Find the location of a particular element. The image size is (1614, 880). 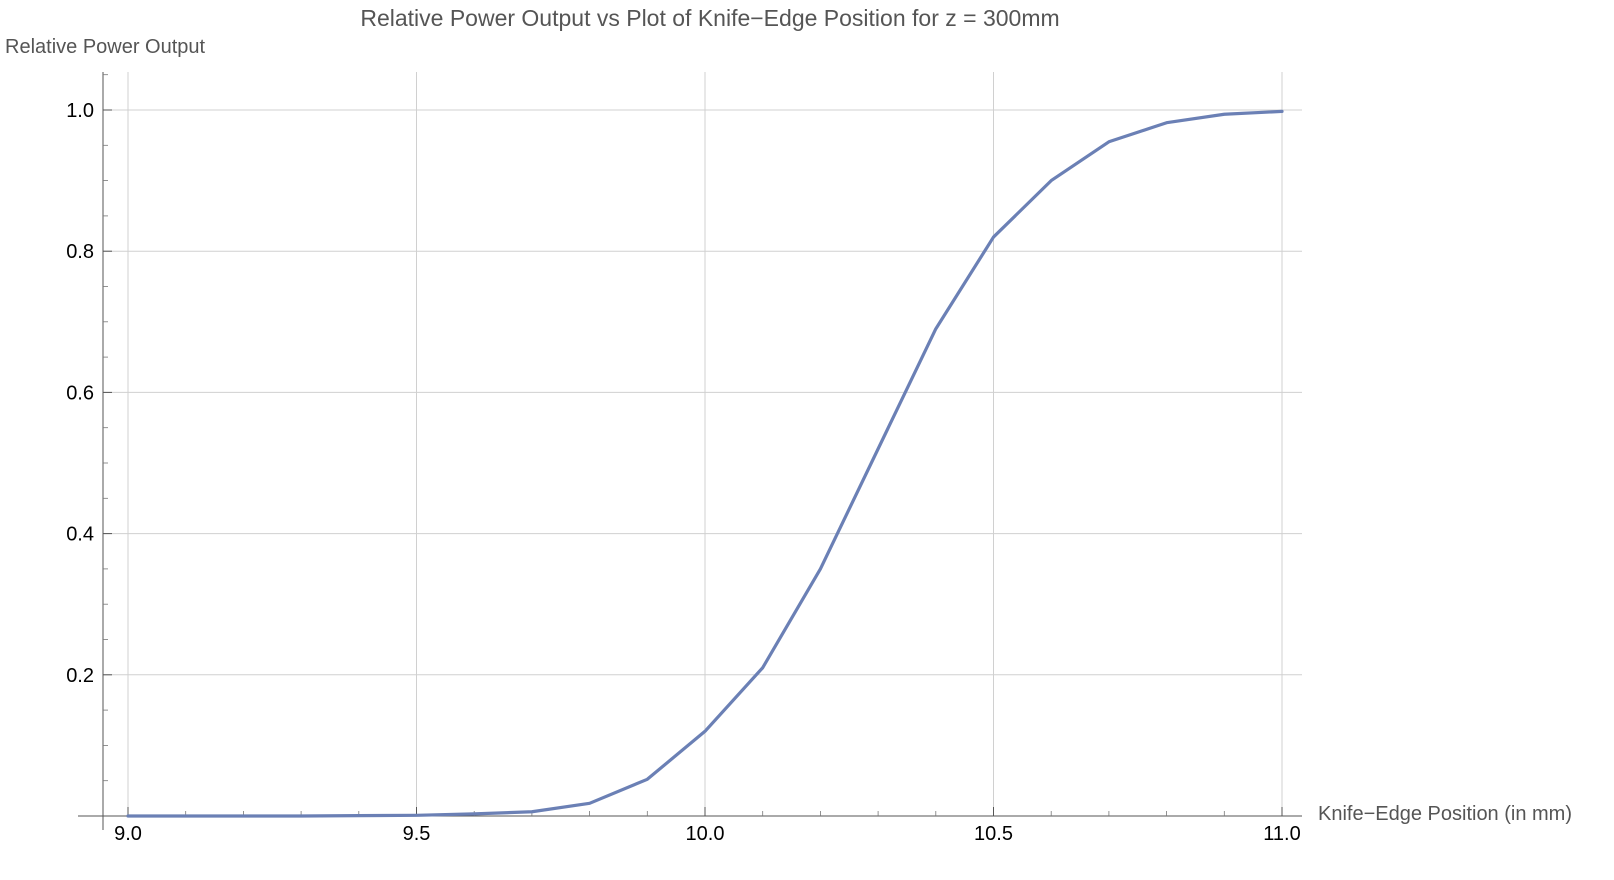

x-axis-title: Knife−Edge Position (in mm) is located at coordinates (1445, 814).